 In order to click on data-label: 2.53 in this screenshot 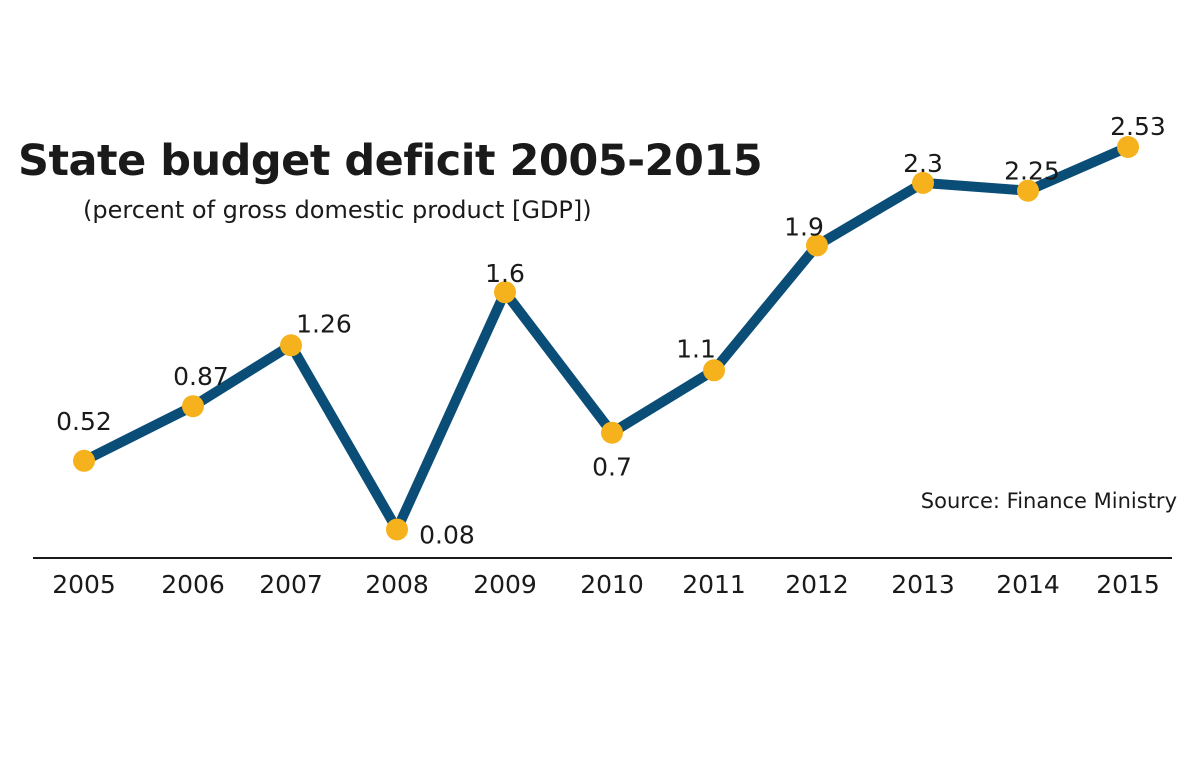, I will do `click(1138, 126)`.